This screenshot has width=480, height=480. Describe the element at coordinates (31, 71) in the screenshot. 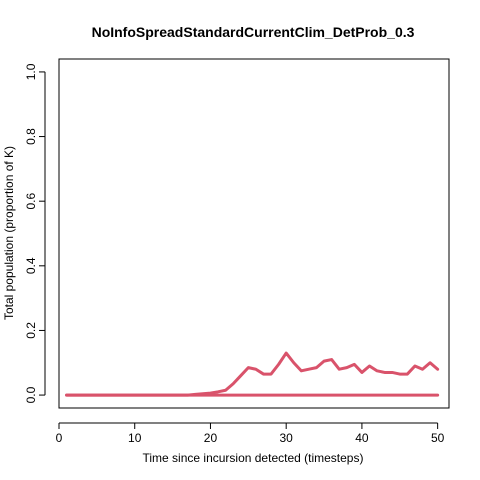

I see `y-tick-label: 1.0` at that location.